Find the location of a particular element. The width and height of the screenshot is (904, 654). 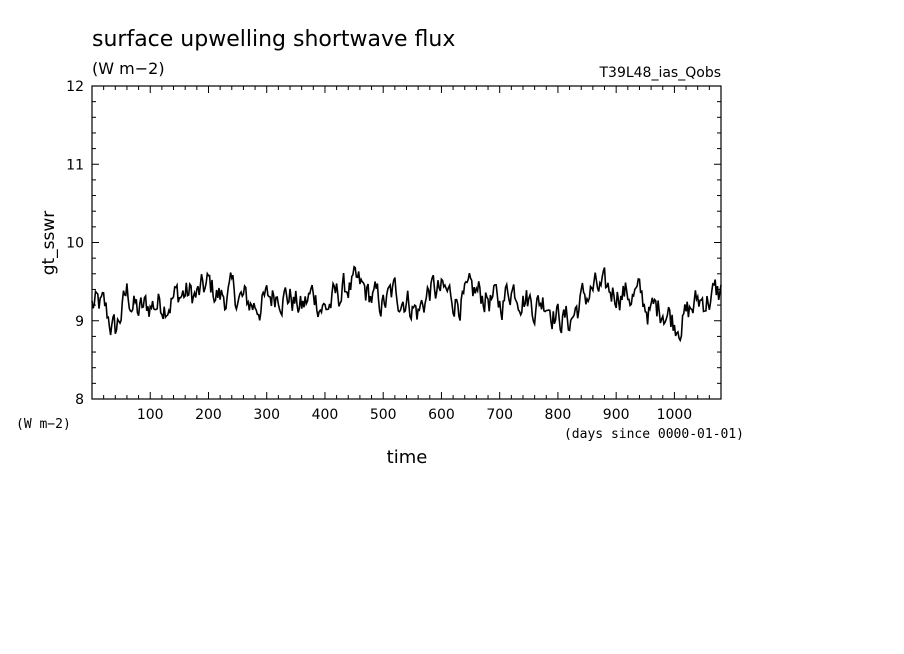

x-tick-label: 600 is located at coordinates (441, 415).